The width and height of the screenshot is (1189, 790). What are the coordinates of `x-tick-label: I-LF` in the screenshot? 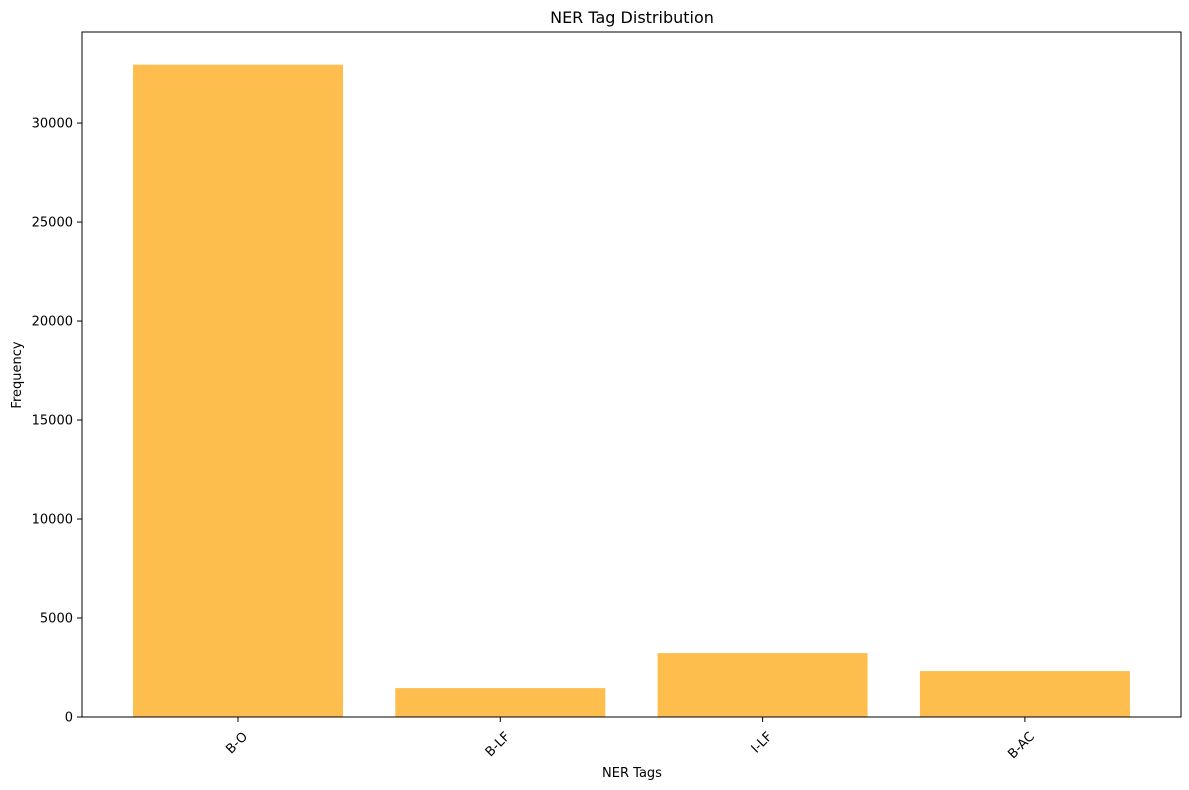 It's located at (762, 742).